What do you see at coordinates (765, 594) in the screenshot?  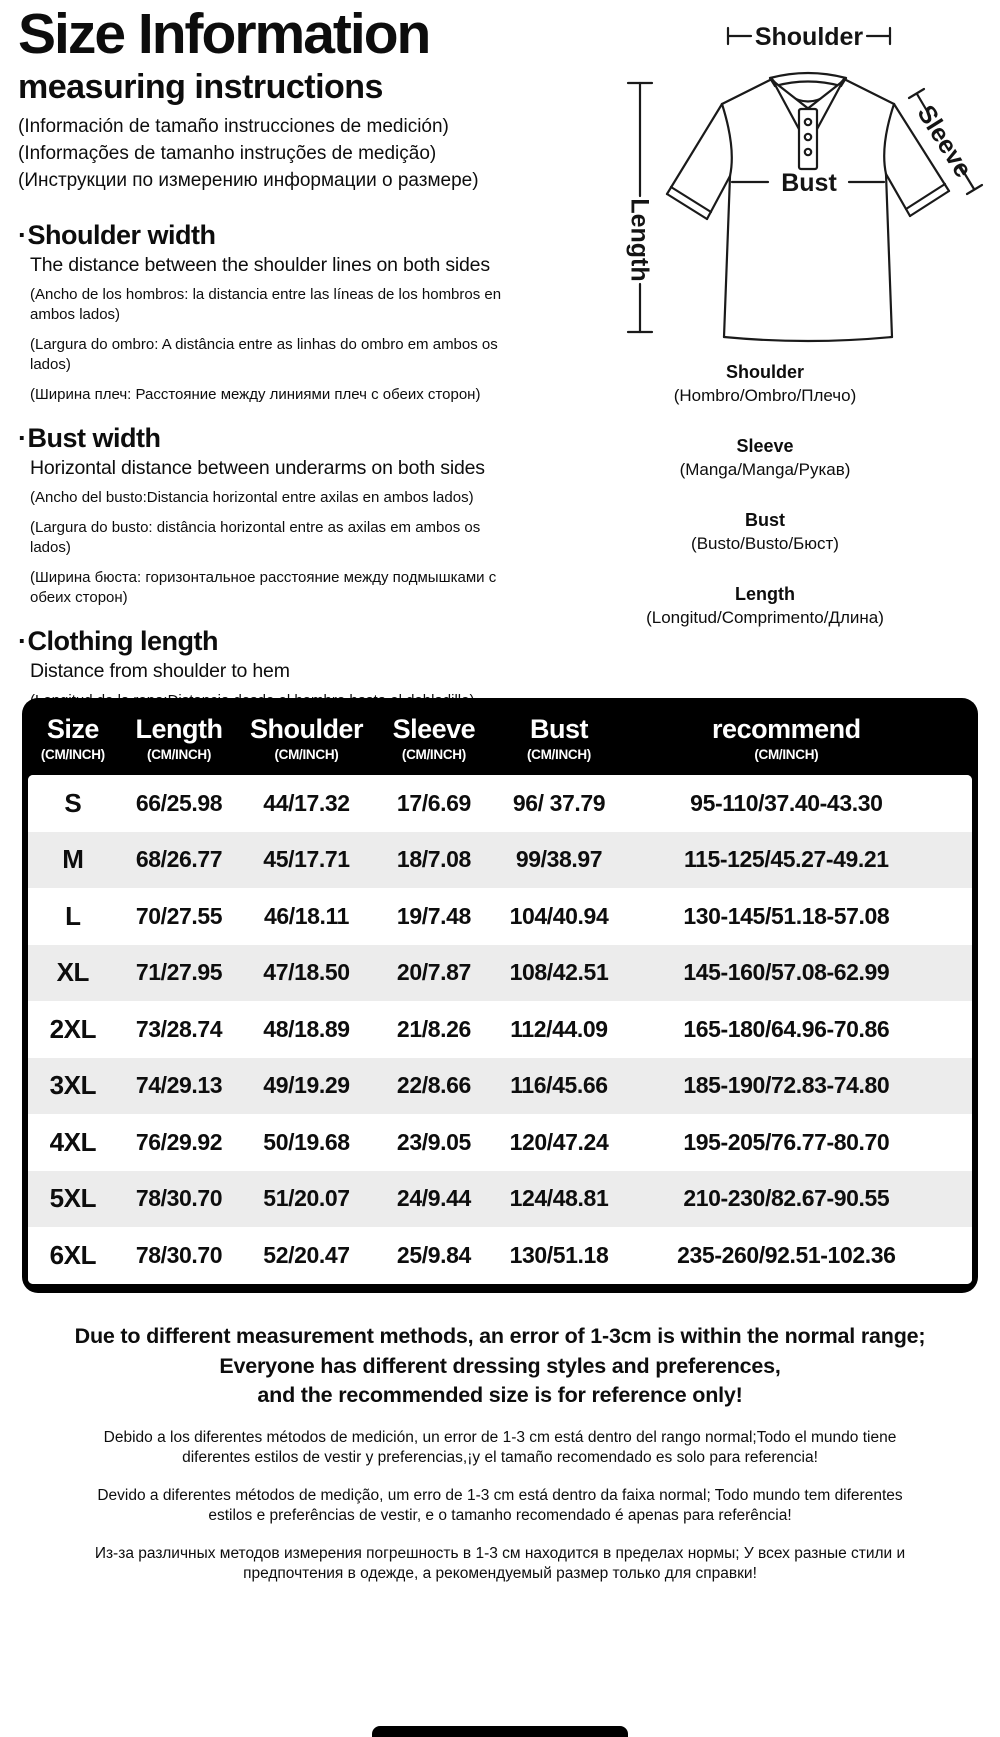 I see `legend-term: Length` at bounding box center [765, 594].